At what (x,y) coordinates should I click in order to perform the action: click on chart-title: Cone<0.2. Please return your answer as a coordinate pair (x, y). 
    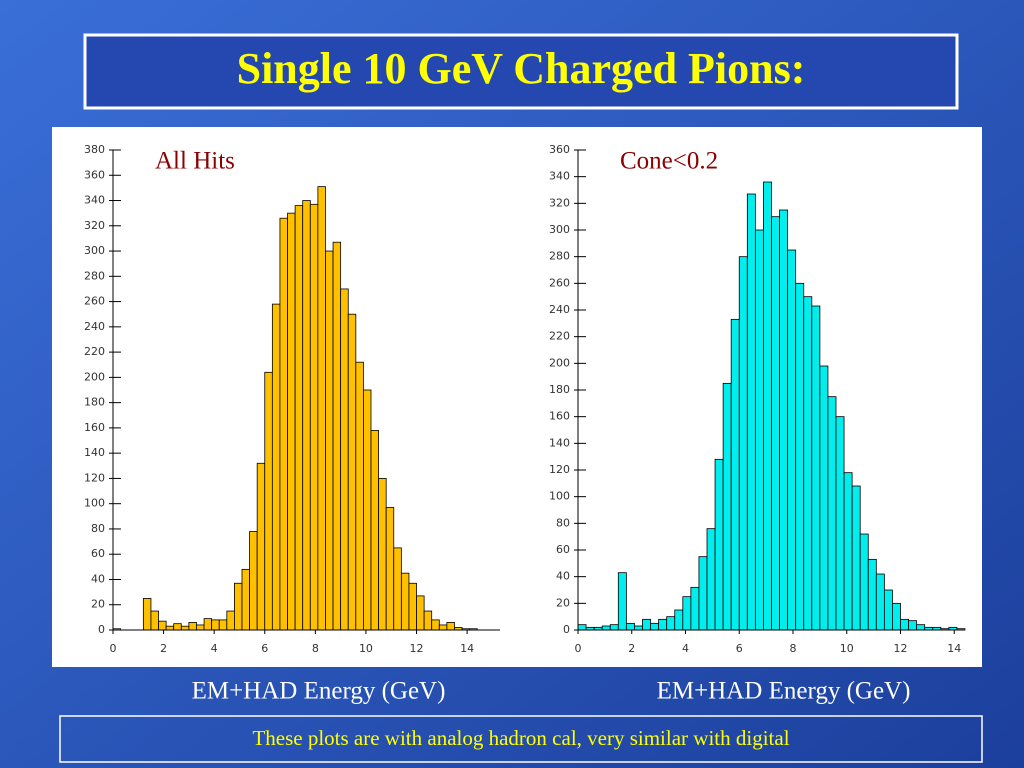
    Looking at the image, I should click on (669, 161).